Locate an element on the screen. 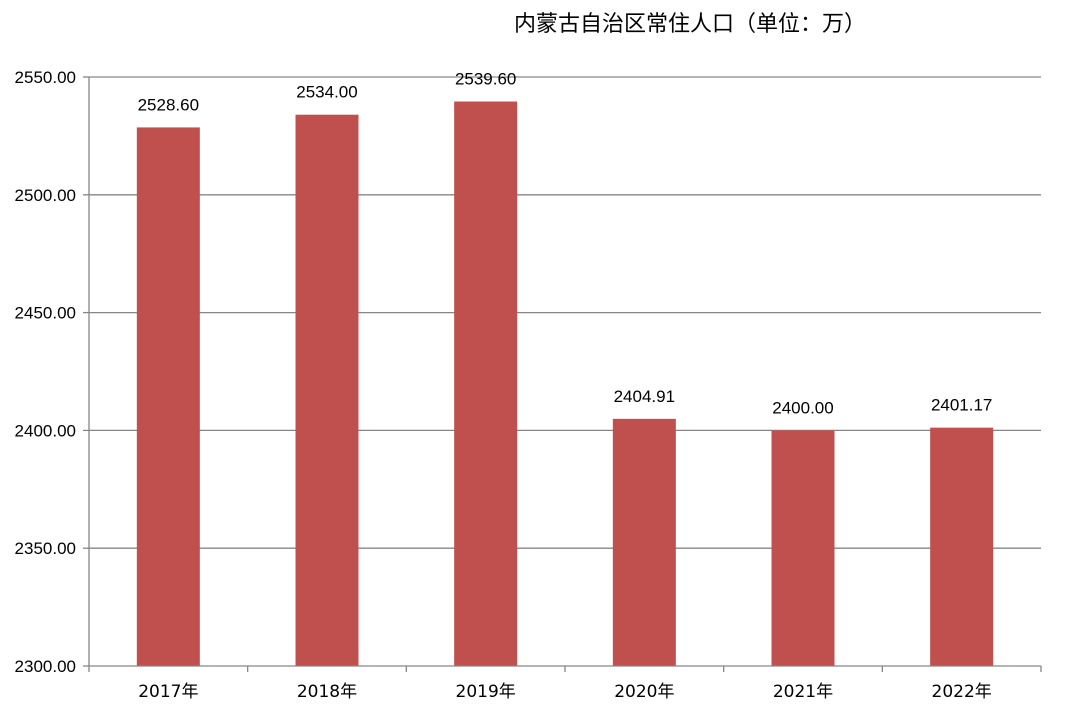  y-tick-label: 2500.00 is located at coordinates (45, 195).